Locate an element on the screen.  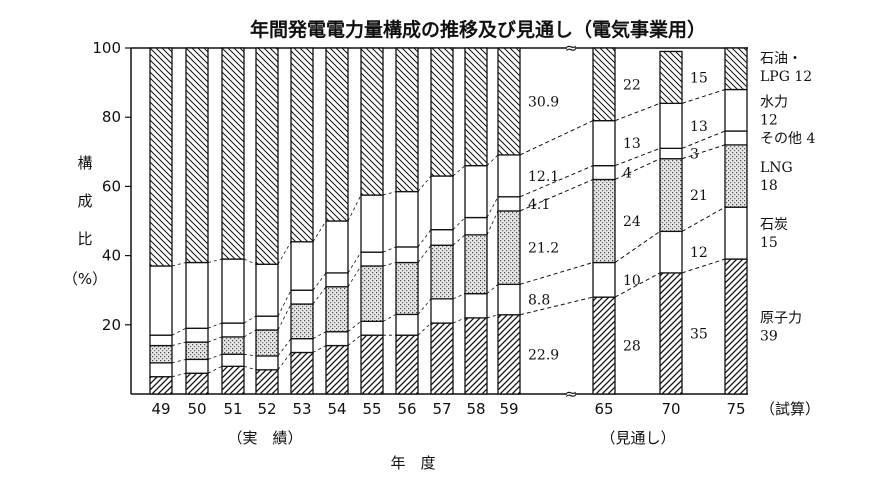
data-label: 15 is located at coordinates (699, 78).